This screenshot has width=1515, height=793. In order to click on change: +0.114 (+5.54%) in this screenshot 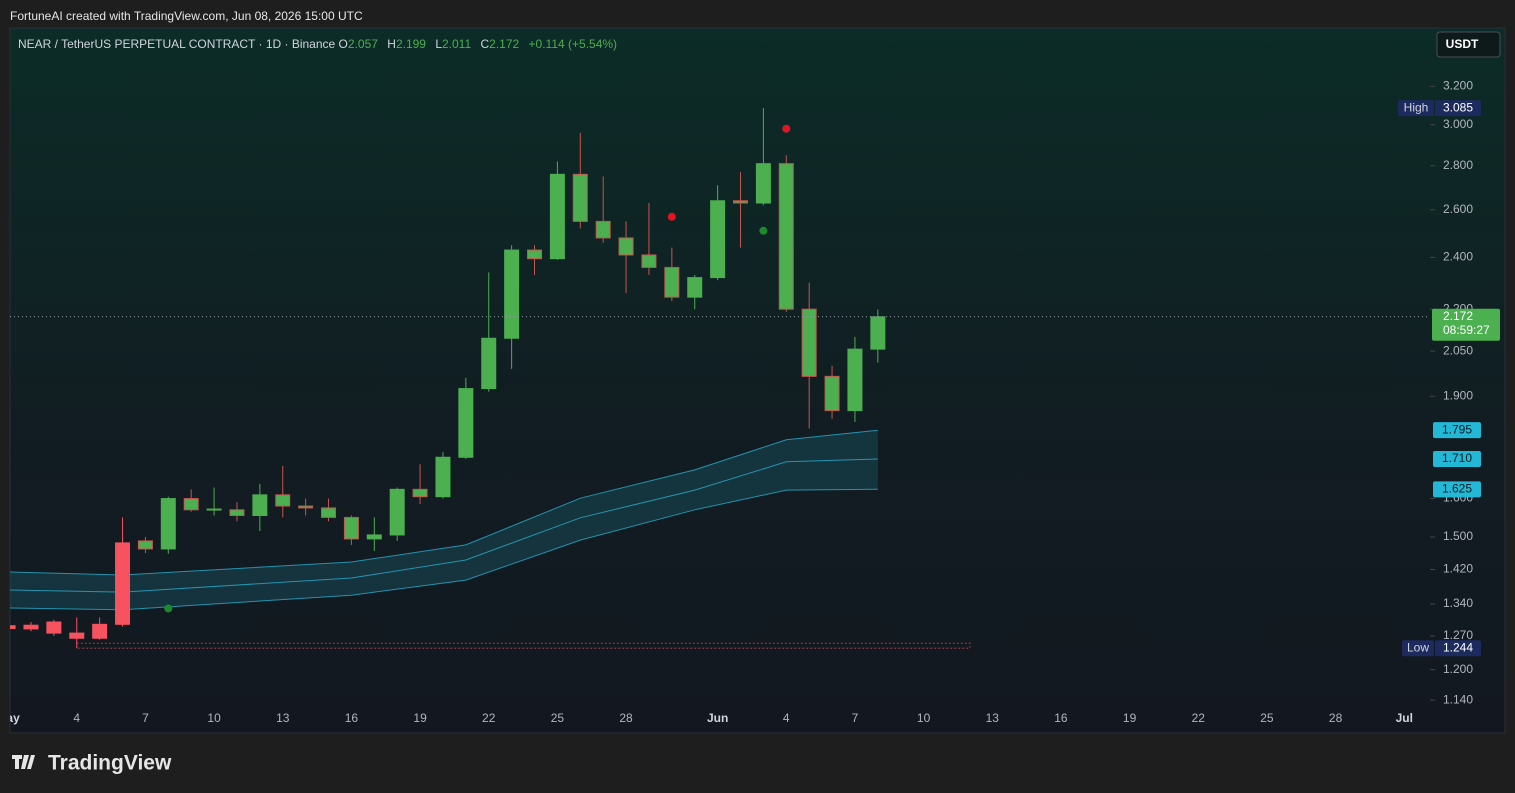, I will do `click(573, 44)`.